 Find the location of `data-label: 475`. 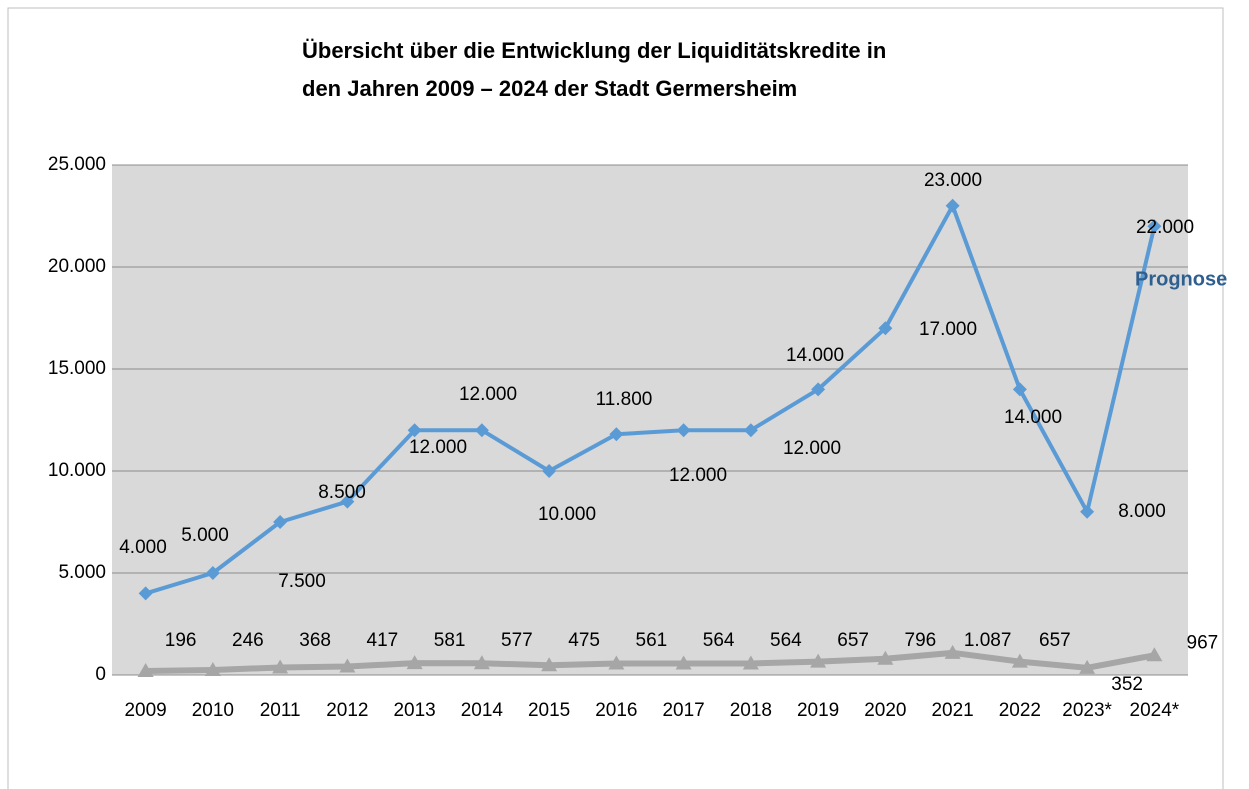

data-label: 475 is located at coordinates (584, 640).